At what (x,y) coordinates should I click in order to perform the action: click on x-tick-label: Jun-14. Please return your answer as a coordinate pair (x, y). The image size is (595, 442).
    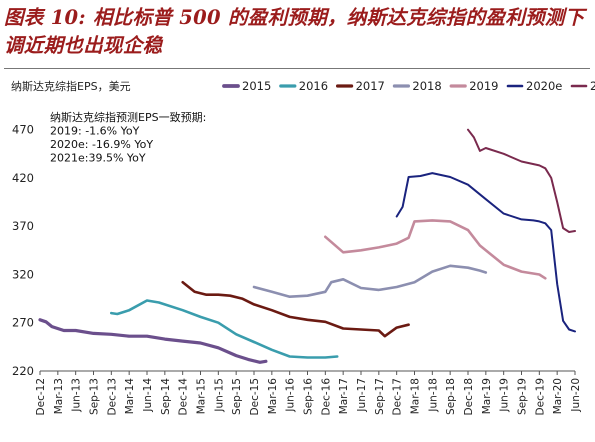
    Looking at the image, I should click on (148, 395).